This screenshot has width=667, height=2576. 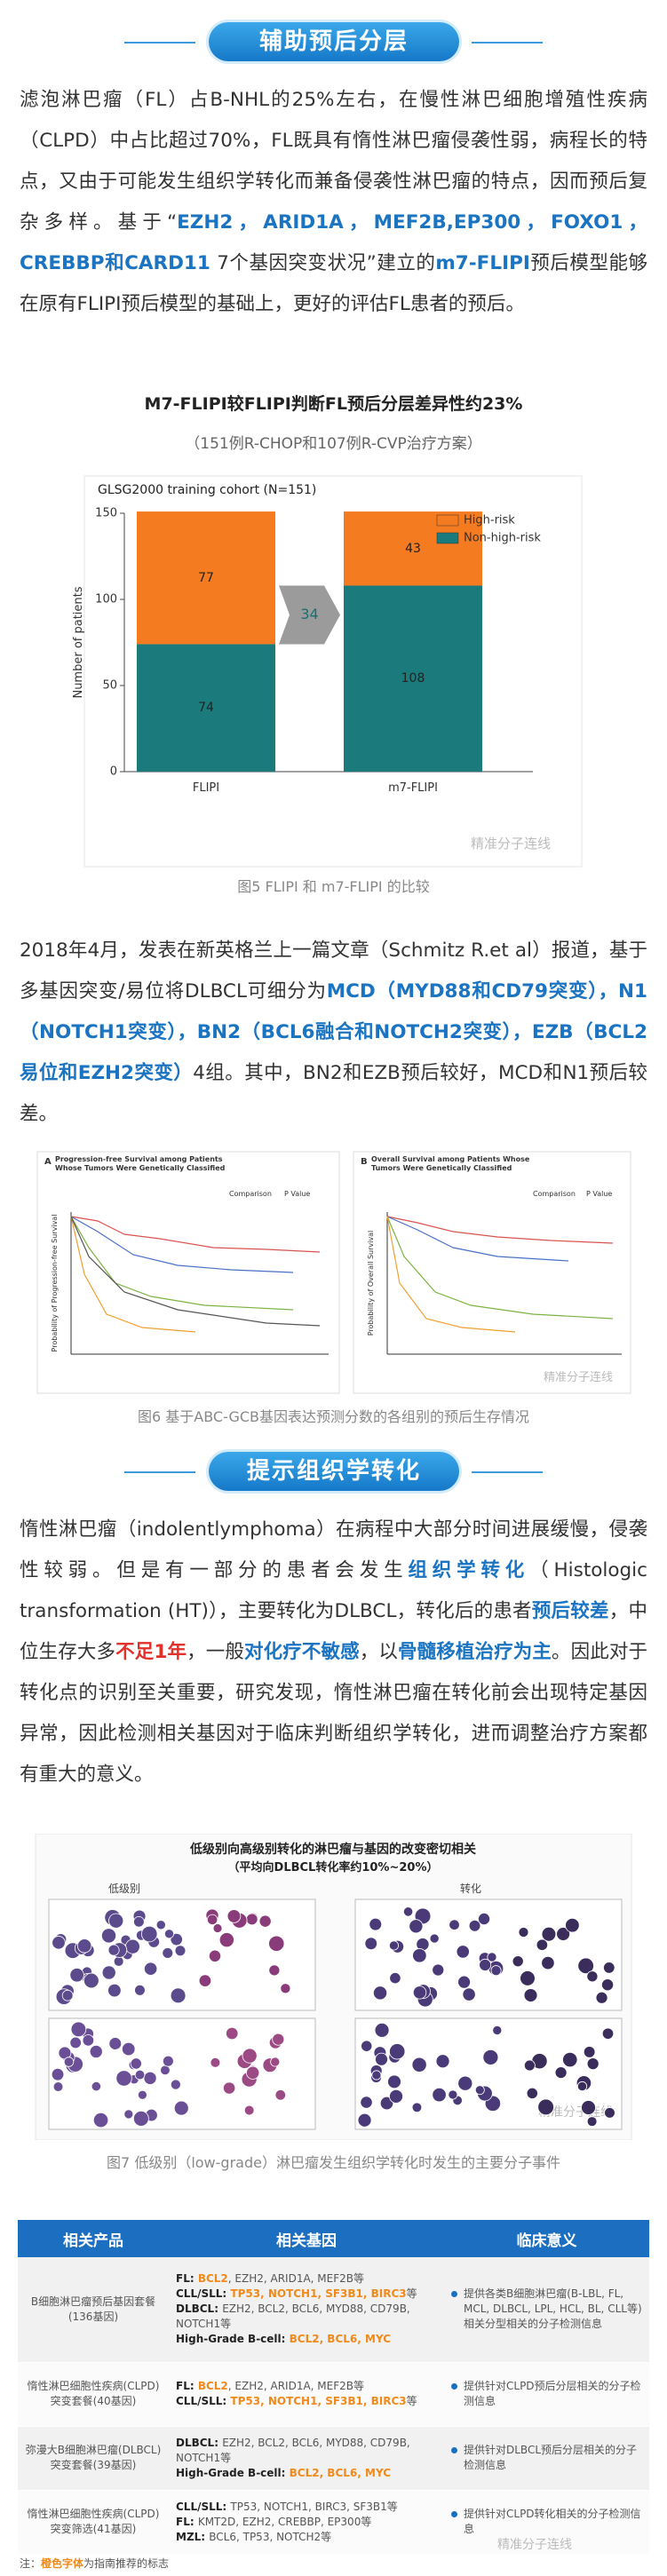 I want to click on y-tick-label: 100, so click(x=106, y=599).